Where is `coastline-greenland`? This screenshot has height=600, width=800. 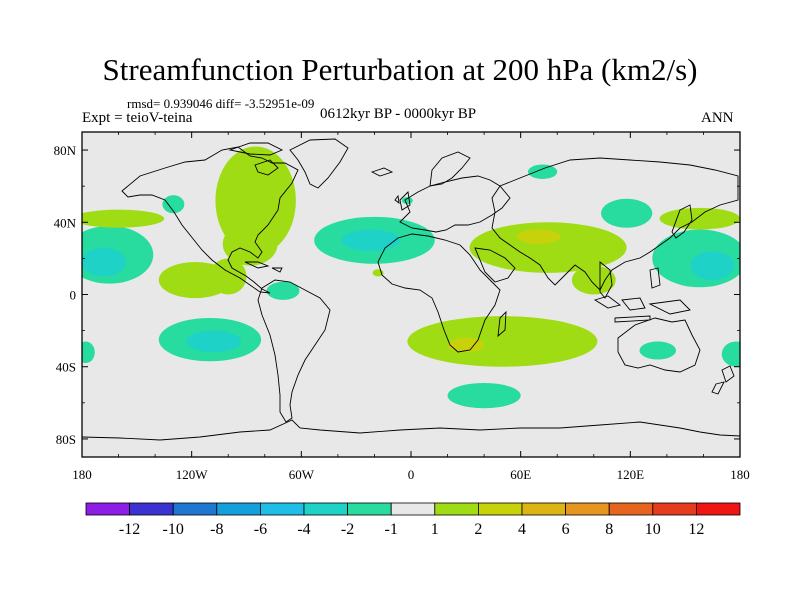 coastline-greenland is located at coordinates (319, 163).